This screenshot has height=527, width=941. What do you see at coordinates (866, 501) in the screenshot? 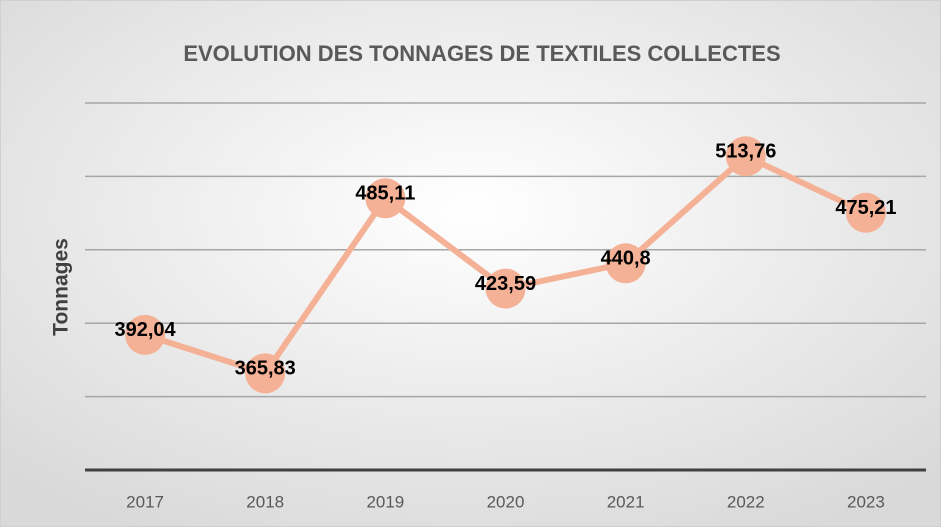
I see `x-tick-label: 2023` at bounding box center [866, 501].